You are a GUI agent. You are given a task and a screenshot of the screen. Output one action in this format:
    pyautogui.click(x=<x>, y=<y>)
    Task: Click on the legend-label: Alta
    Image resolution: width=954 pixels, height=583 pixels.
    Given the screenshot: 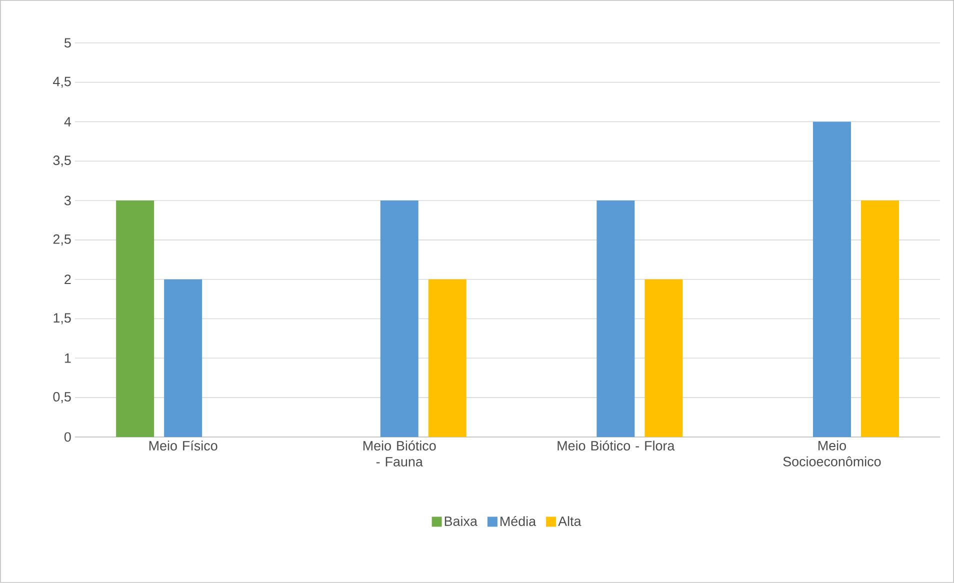 What is the action you would take?
    pyautogui.click(x=570, y=521)
    